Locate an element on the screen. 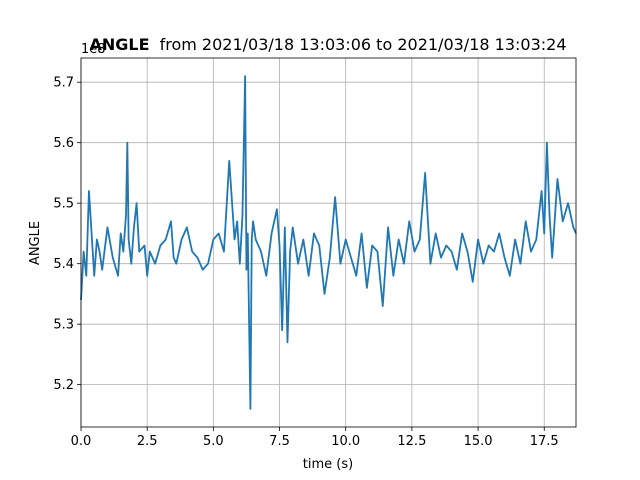  chart-title-bold: ANGLE is located at coordinates (119, 44).